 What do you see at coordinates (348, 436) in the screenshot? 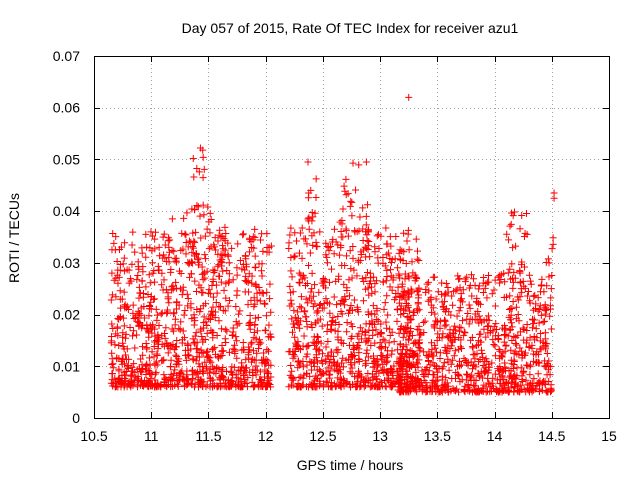
I see `x-tick-labels: 10.5 11 11.5 12 12.5 13 13.5 14 14.5 15` at bounding box center [348, 436].